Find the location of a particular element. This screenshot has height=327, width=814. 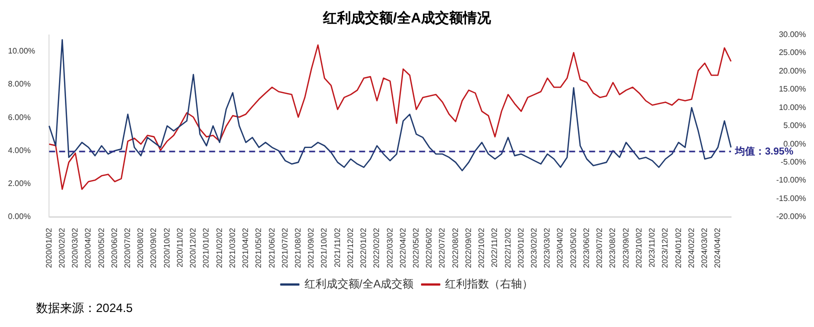

x-tick-label: 2023/12/02 is located at coordinates (665, 247).